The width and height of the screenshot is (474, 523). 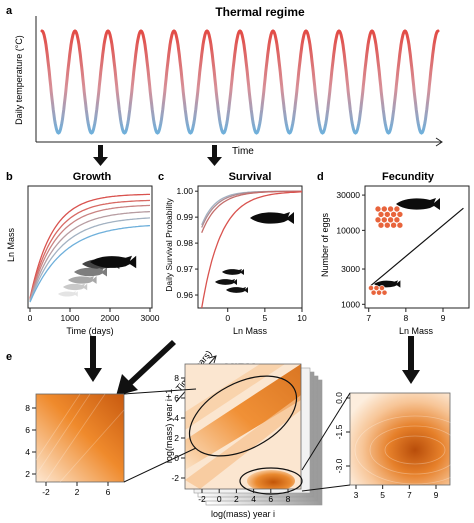 I want to click on panel-d-frame, so click(x=417, y=247).